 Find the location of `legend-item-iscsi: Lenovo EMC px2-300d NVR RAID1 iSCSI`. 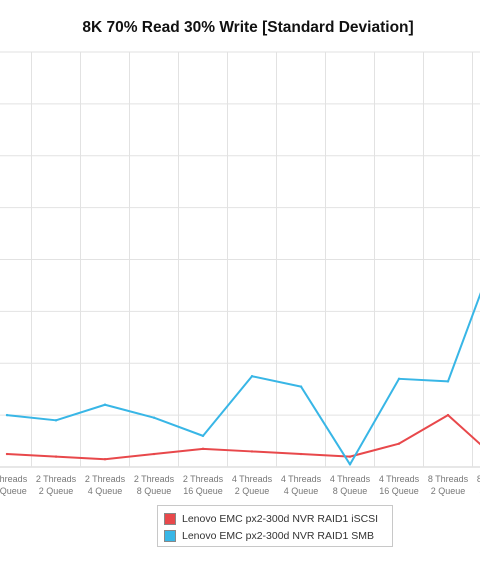

legend-item-iscsi: Lenovo EMC px2-300d NVR RAID1 iSCSI is located at coordinates (271, 519).